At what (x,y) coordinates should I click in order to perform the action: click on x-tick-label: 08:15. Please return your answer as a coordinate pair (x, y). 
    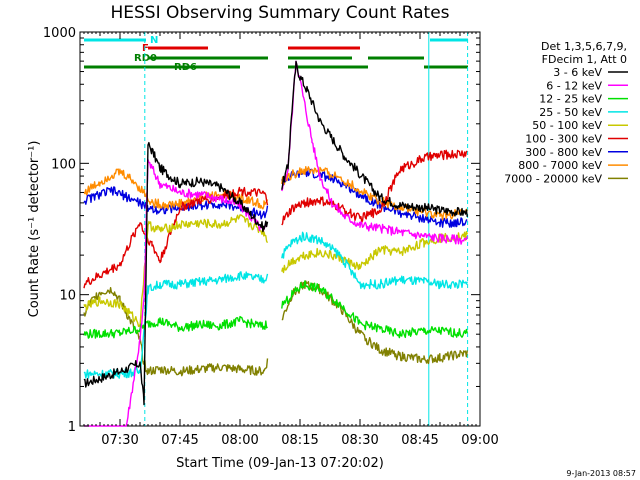
    Looking at the image, I should click on (299, 440).